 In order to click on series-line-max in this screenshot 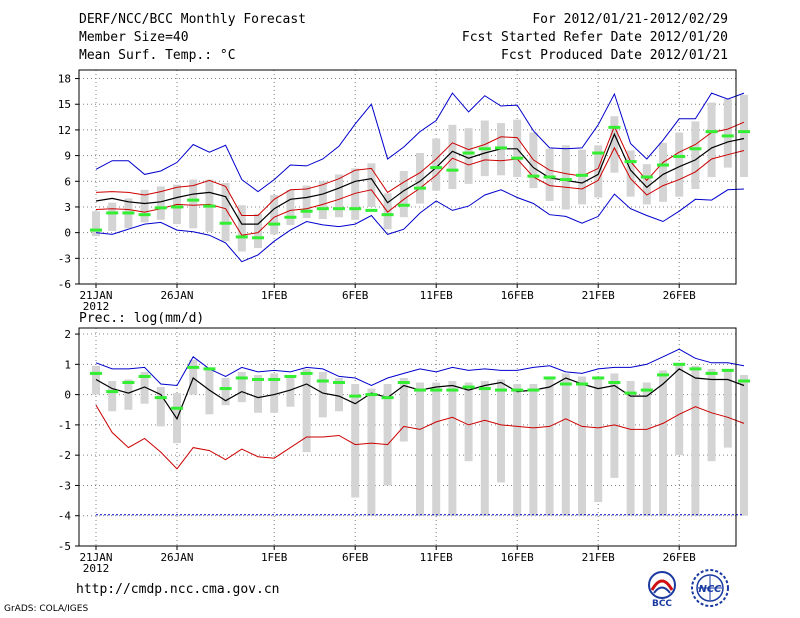, I will do `click(420, 367)`.